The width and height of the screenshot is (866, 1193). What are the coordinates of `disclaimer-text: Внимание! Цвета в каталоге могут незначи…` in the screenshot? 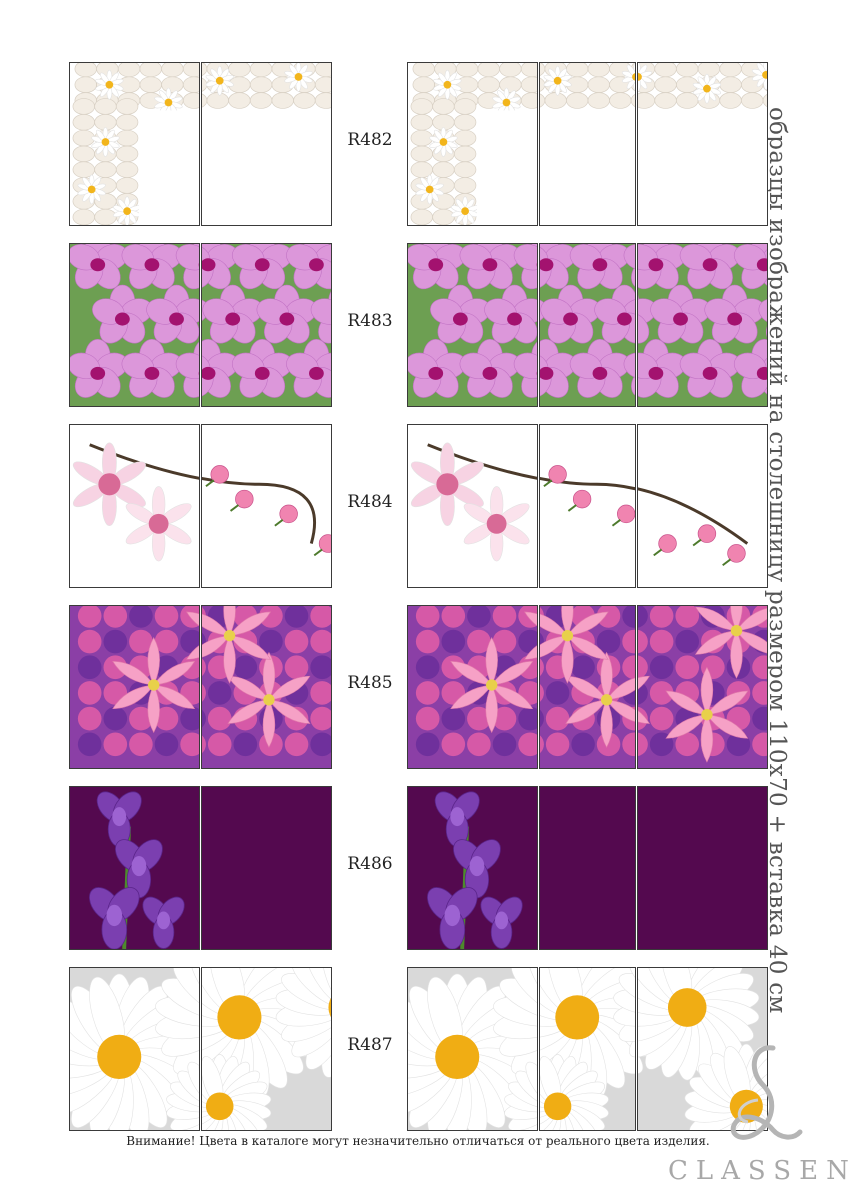 It's located at (418, 1141).